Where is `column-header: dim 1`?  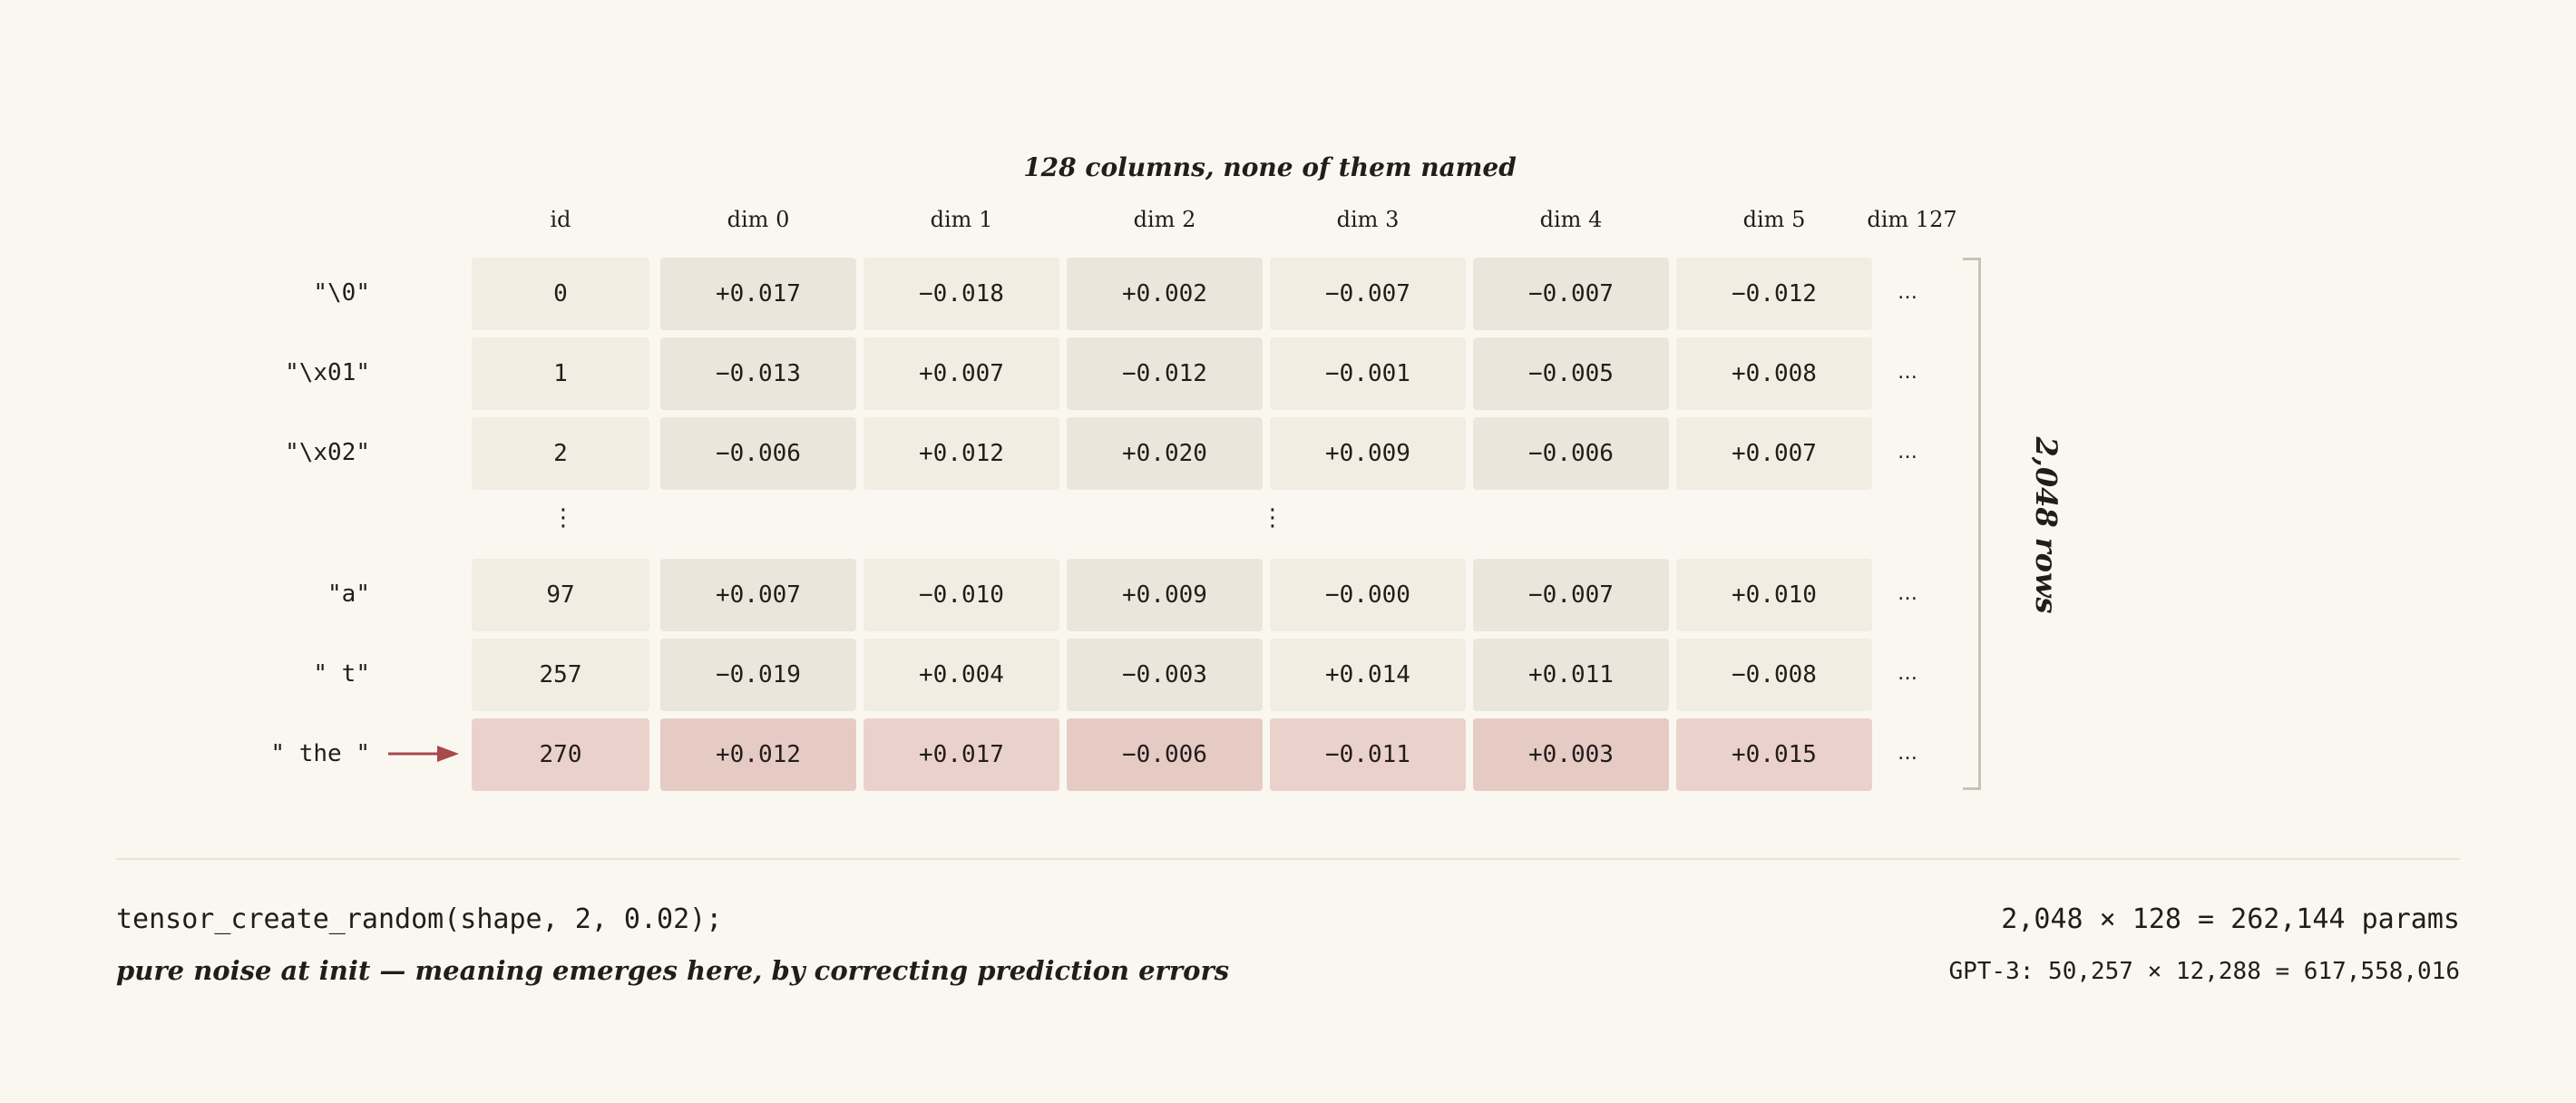 column-header: dim 1 is located at coordinates (961, 219).